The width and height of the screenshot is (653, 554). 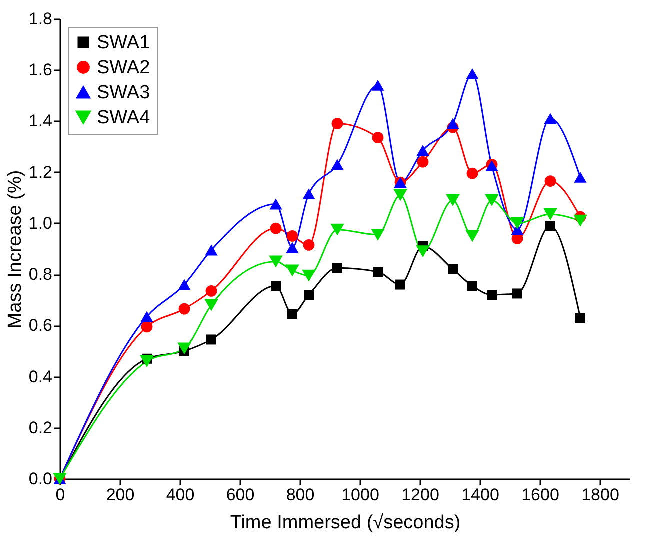 I want to click on legend-label: SWA4, so click(x=124, y=118).